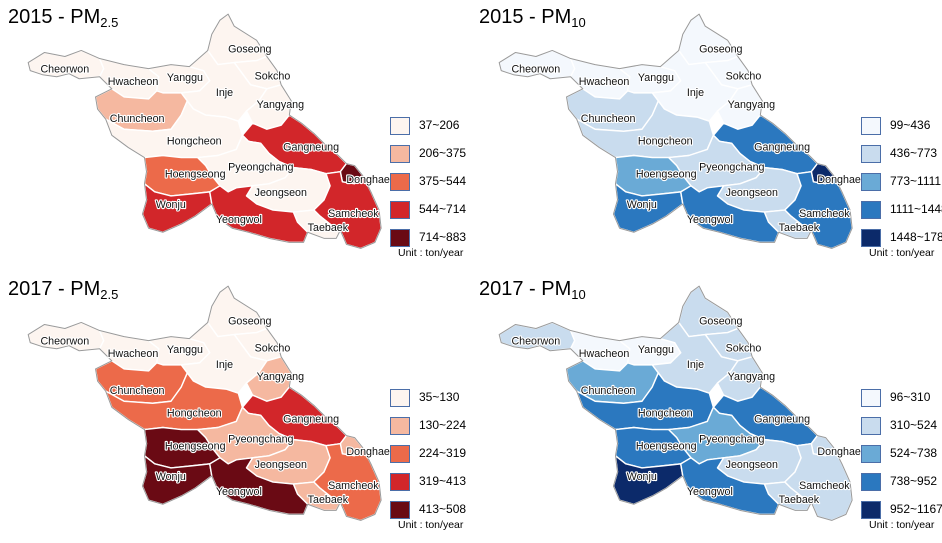 This screenshot has height=543, width=942. Describe the element at coordinates (578, 294) in the screenshot. I see `panel-title-subscript: 10` at that location.